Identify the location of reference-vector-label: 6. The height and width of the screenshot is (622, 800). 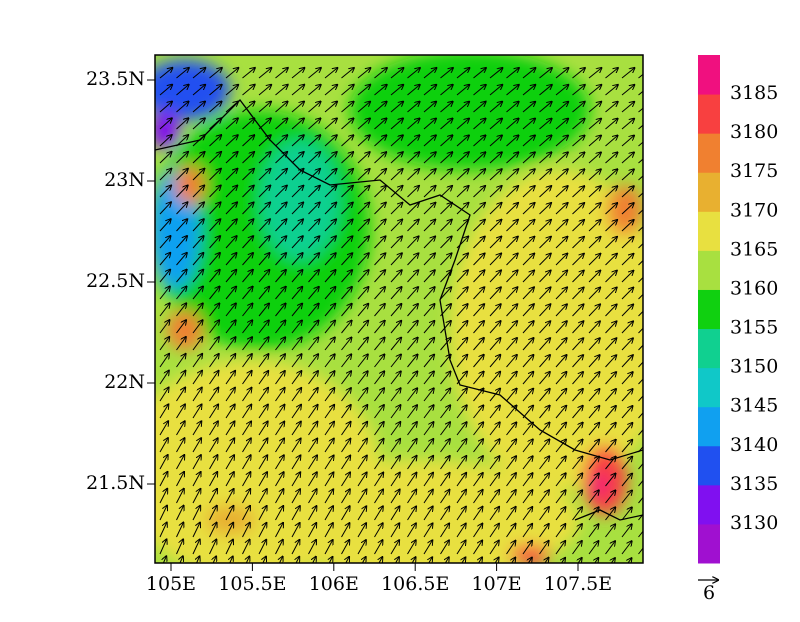
(709, 593).